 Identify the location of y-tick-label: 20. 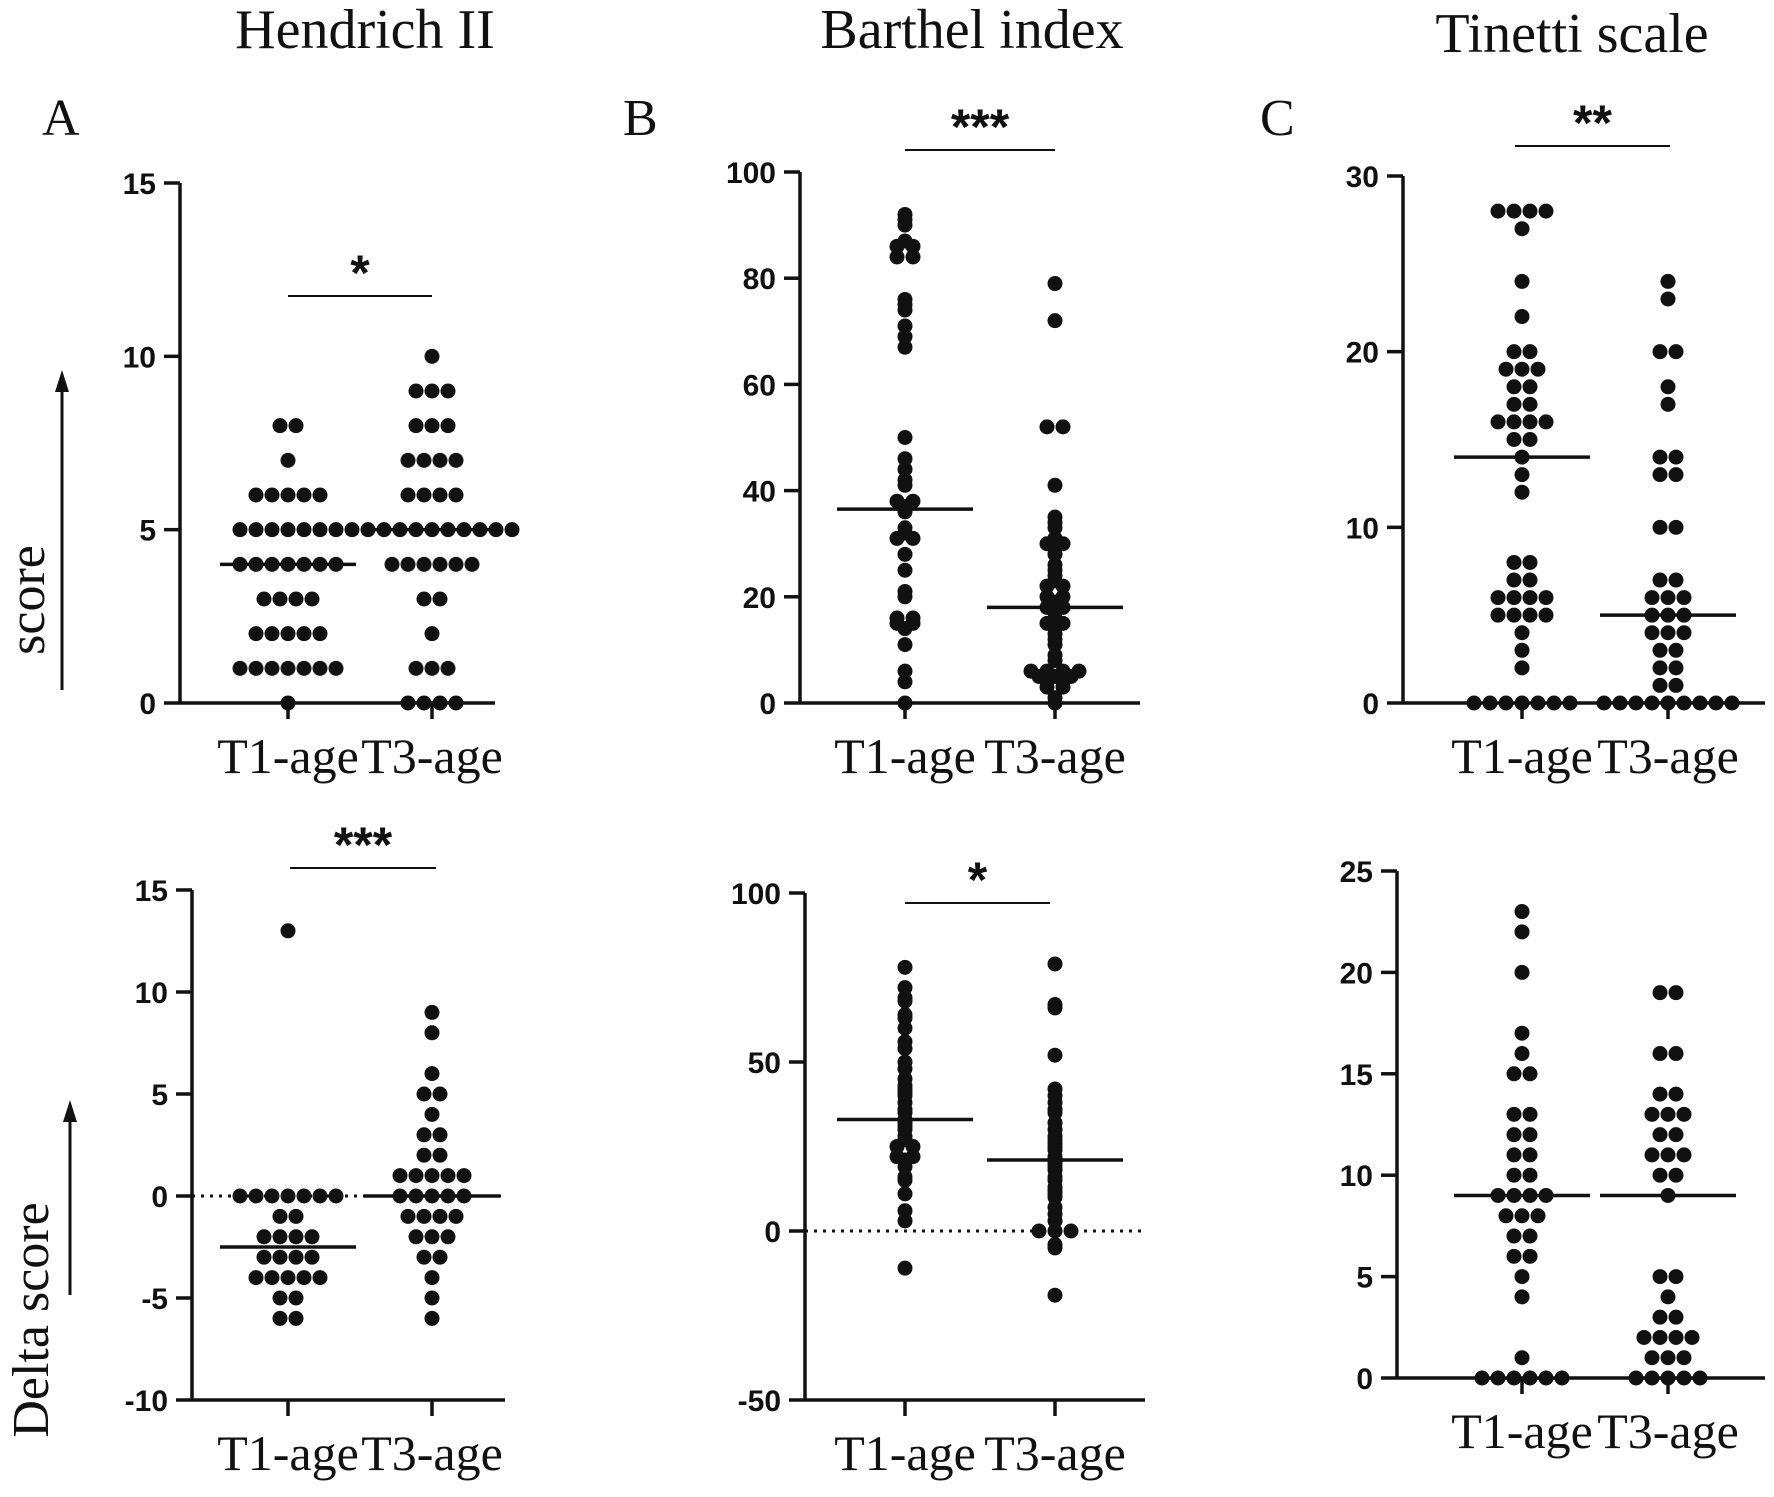
(1356, 973).